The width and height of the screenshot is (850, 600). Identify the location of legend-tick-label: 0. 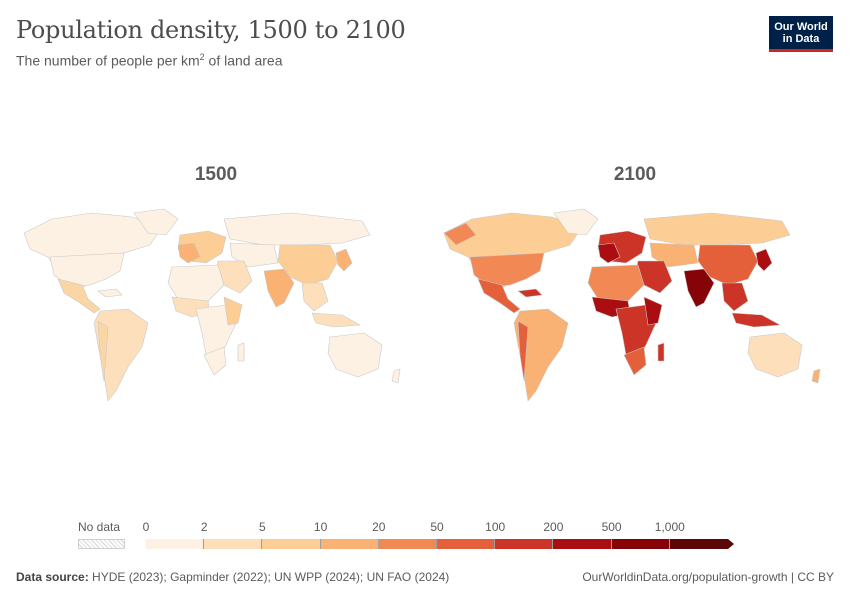
(146, 527).